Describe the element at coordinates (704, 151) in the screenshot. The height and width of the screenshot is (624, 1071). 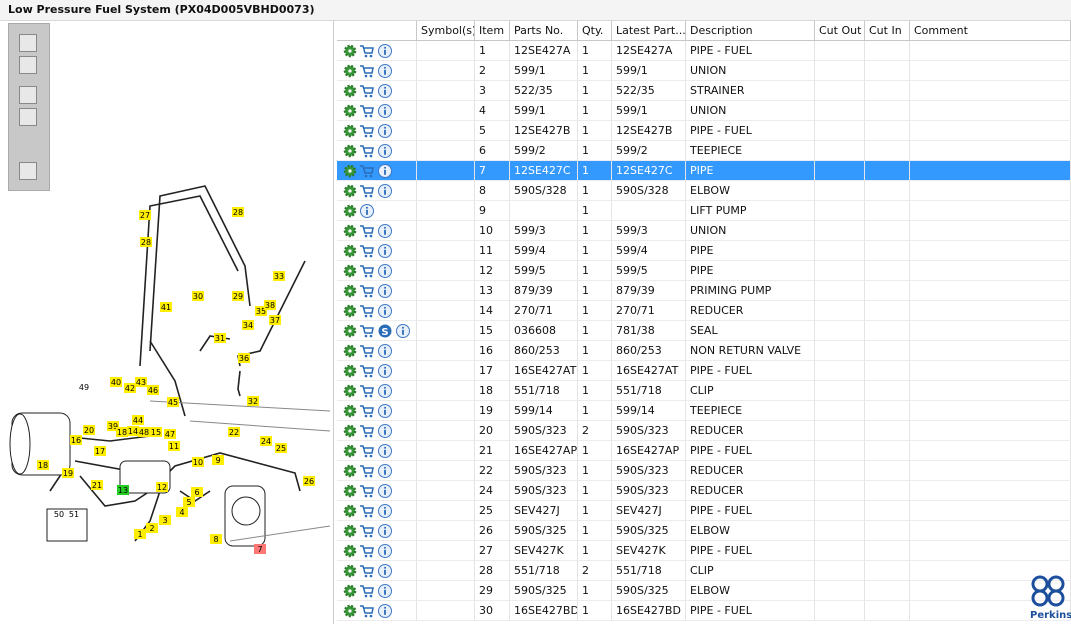
I see `table-row: 6 599/2 1 599/2 TEEPIECE` at that location.